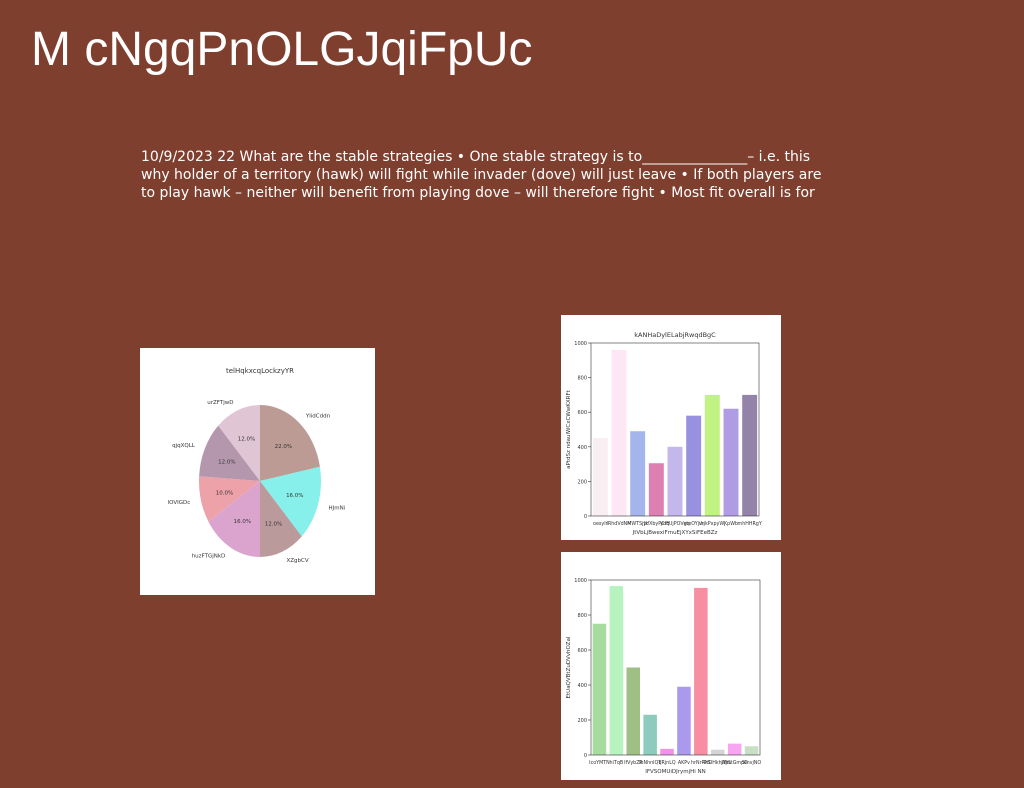  What do you see at coordinates (637, 524) in the screenshot?
I see `x-tick-label: MWTSjfx` at bounding box center [637, 524].